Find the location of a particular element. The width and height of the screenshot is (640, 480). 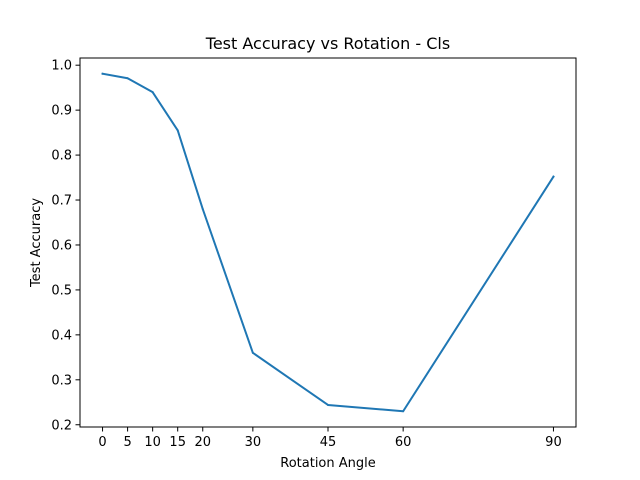

x-tick-label: 30 is located at coordinates (253, 442).